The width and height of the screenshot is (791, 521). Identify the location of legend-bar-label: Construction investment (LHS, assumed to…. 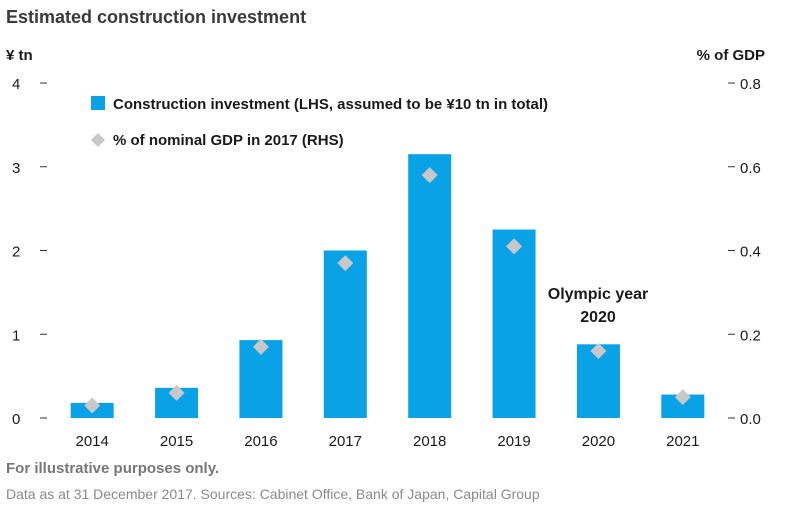
(330, 104).